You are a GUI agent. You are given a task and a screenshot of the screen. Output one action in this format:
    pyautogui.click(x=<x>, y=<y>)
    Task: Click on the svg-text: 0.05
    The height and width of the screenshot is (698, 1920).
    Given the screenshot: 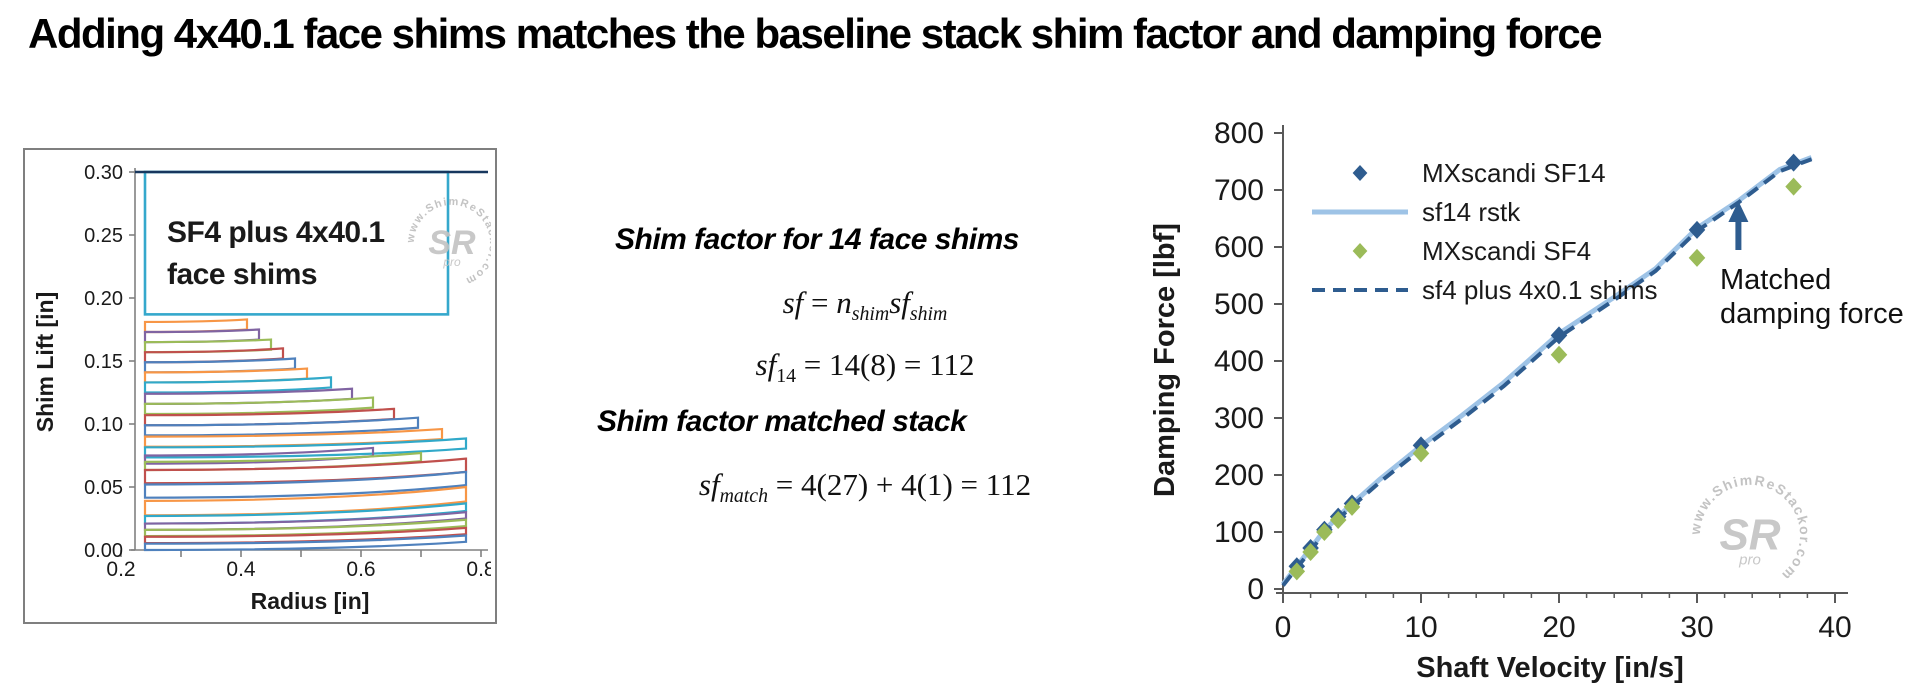 What is the action you would take?
    pyautogui.click(x=103, y=488)
    